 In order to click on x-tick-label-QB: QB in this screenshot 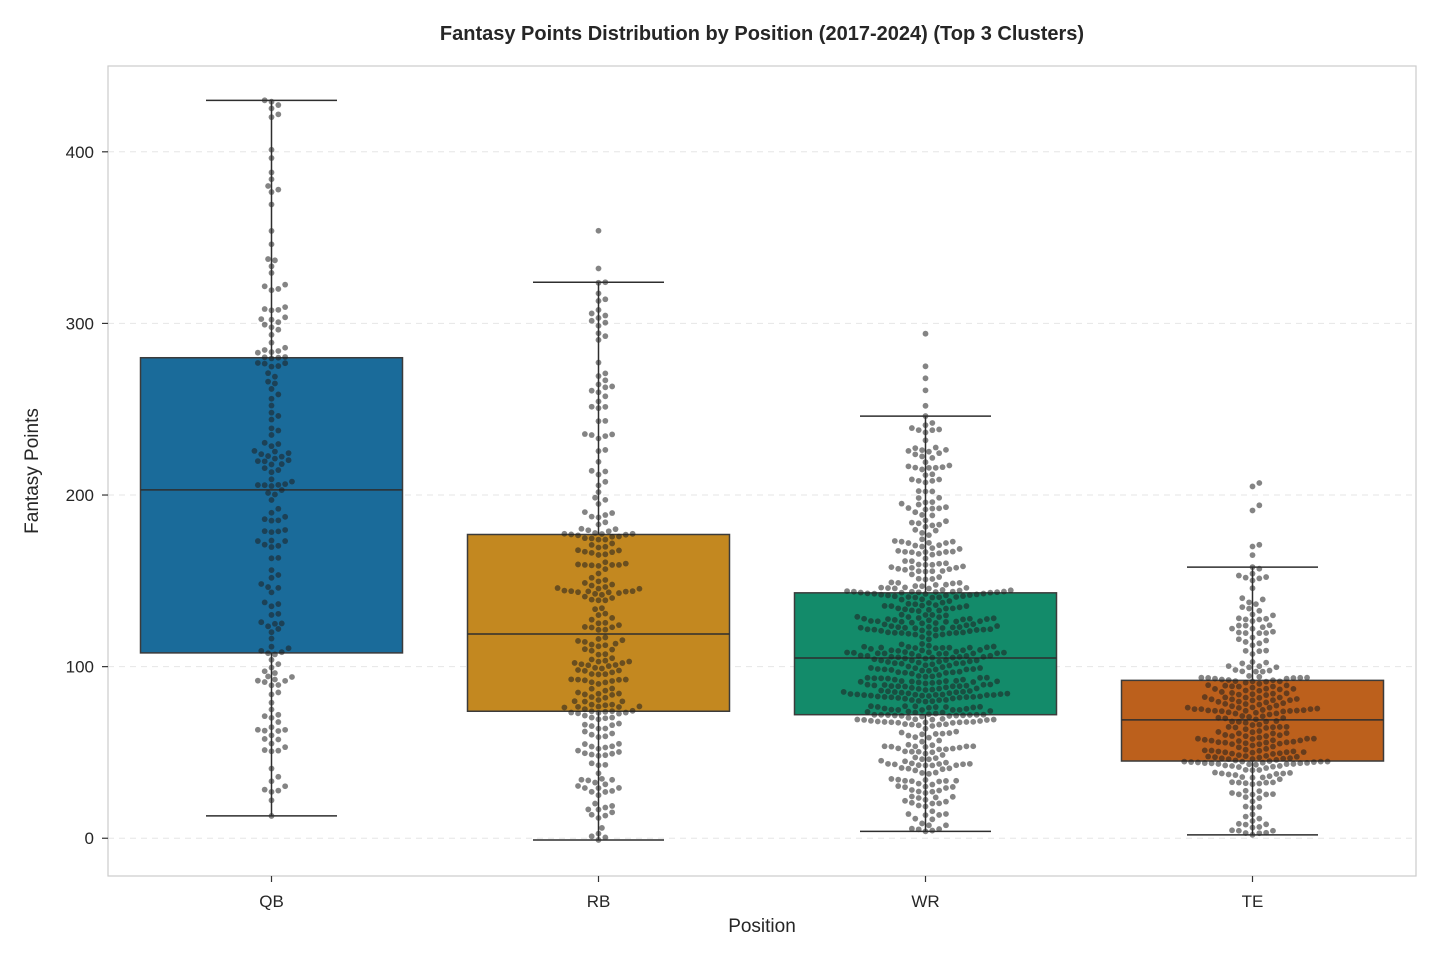, I will do `click(271, 901)`.